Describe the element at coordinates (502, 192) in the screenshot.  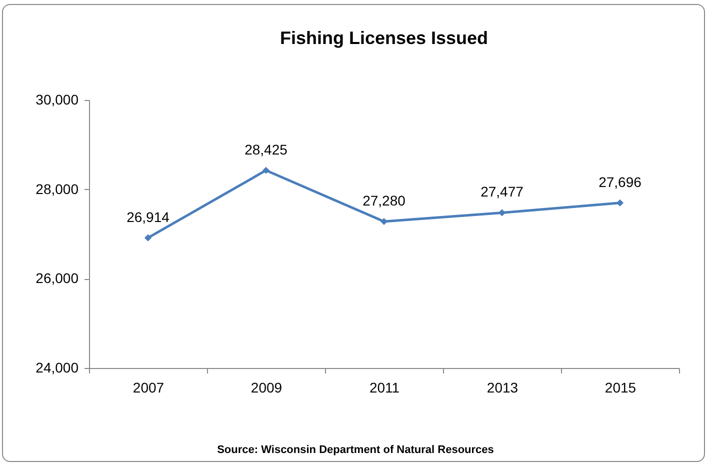
I see `data-label: 27,477` at that location.